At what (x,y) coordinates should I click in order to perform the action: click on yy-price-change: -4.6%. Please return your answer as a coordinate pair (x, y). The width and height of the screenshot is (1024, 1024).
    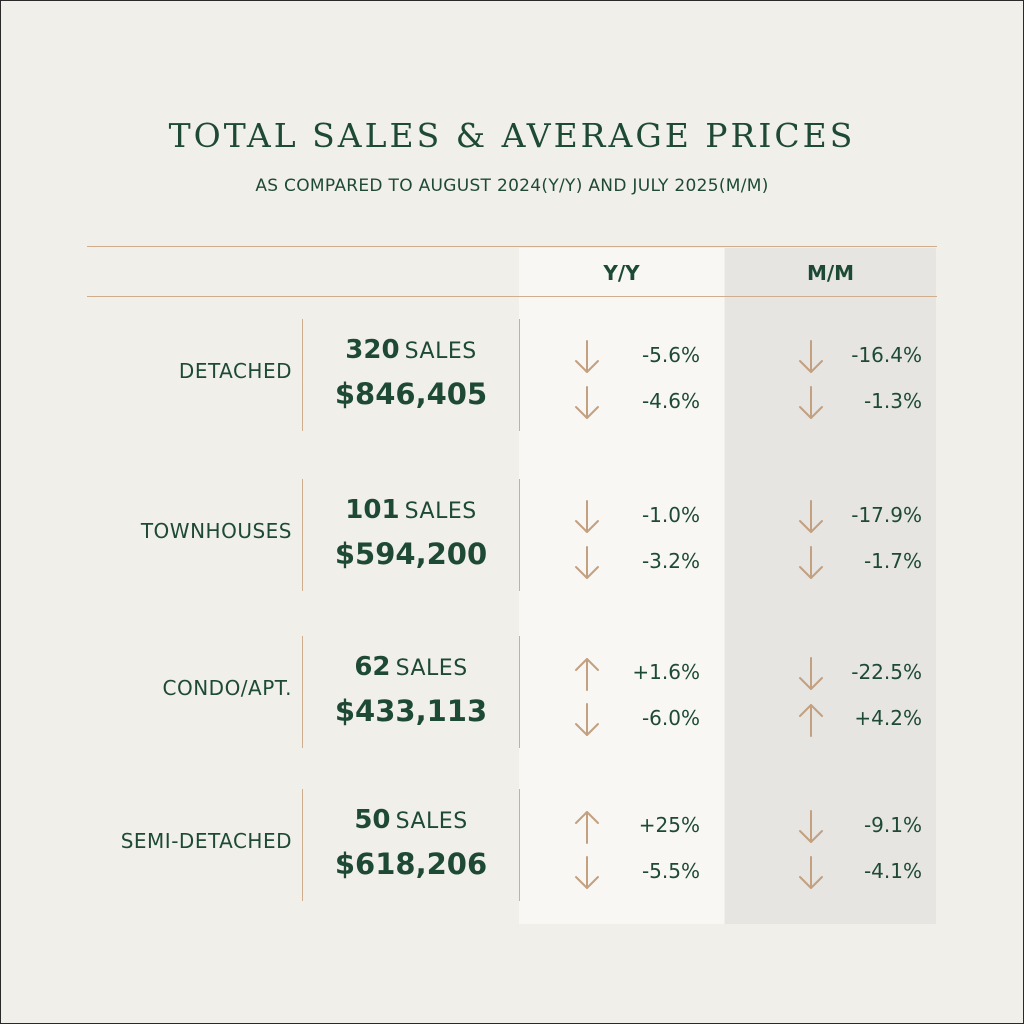
    Looking at the image, I should click on (670, 401).